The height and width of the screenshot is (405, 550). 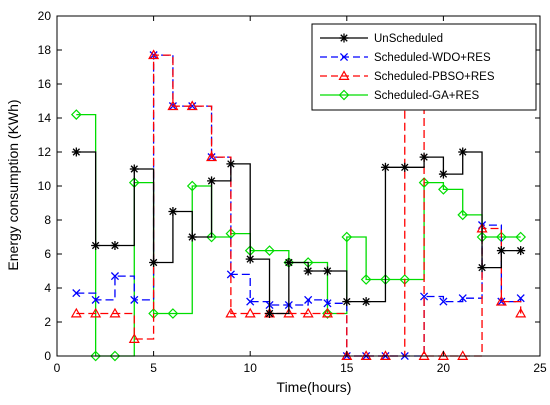 I want to click on y-tick-label: 0, so click(x=47, y=356).